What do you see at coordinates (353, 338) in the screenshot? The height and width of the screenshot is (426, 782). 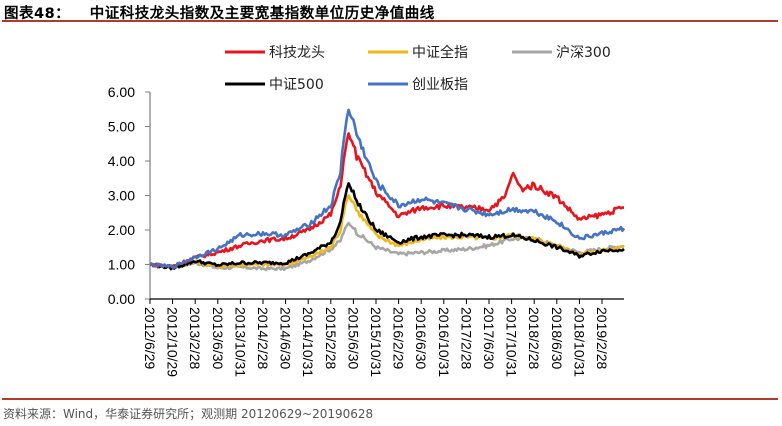 I see `x-tick-label: 2015/6/30` at bounding box center [353, 338].